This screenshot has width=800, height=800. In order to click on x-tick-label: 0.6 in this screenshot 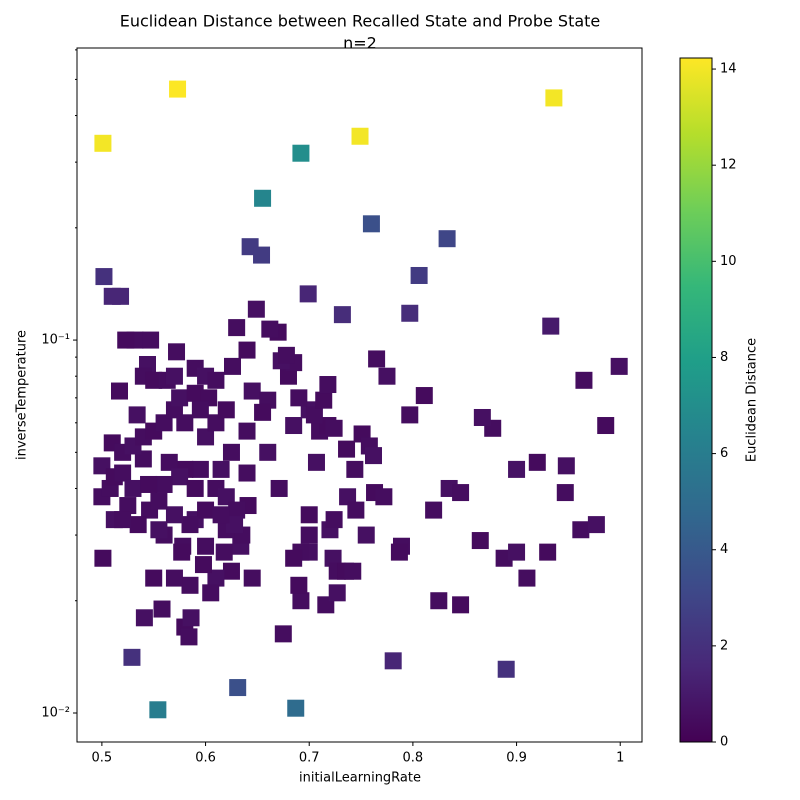, I will do `click(205, 758)`.